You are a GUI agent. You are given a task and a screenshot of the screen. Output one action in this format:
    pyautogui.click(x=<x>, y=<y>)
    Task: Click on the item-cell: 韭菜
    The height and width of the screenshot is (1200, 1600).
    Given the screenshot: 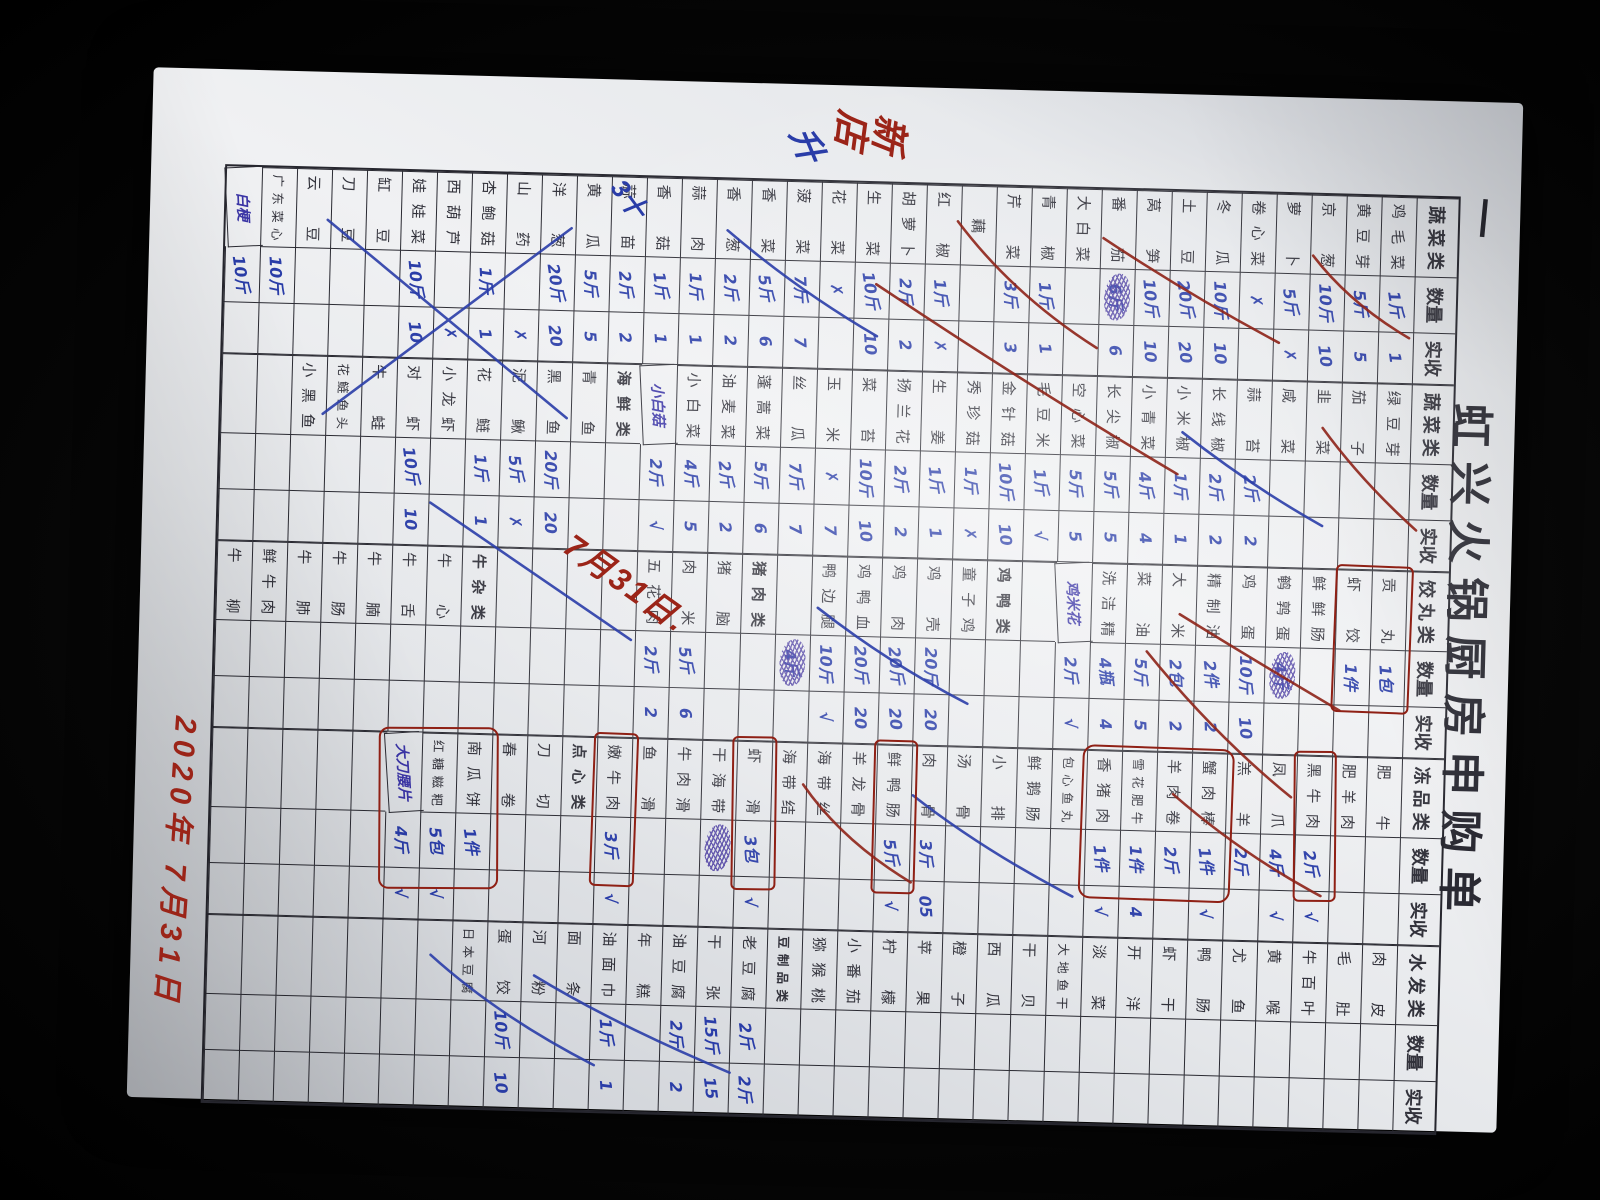 What is the action you would take?
    pyautogui.click(x=1323, y=422)
    